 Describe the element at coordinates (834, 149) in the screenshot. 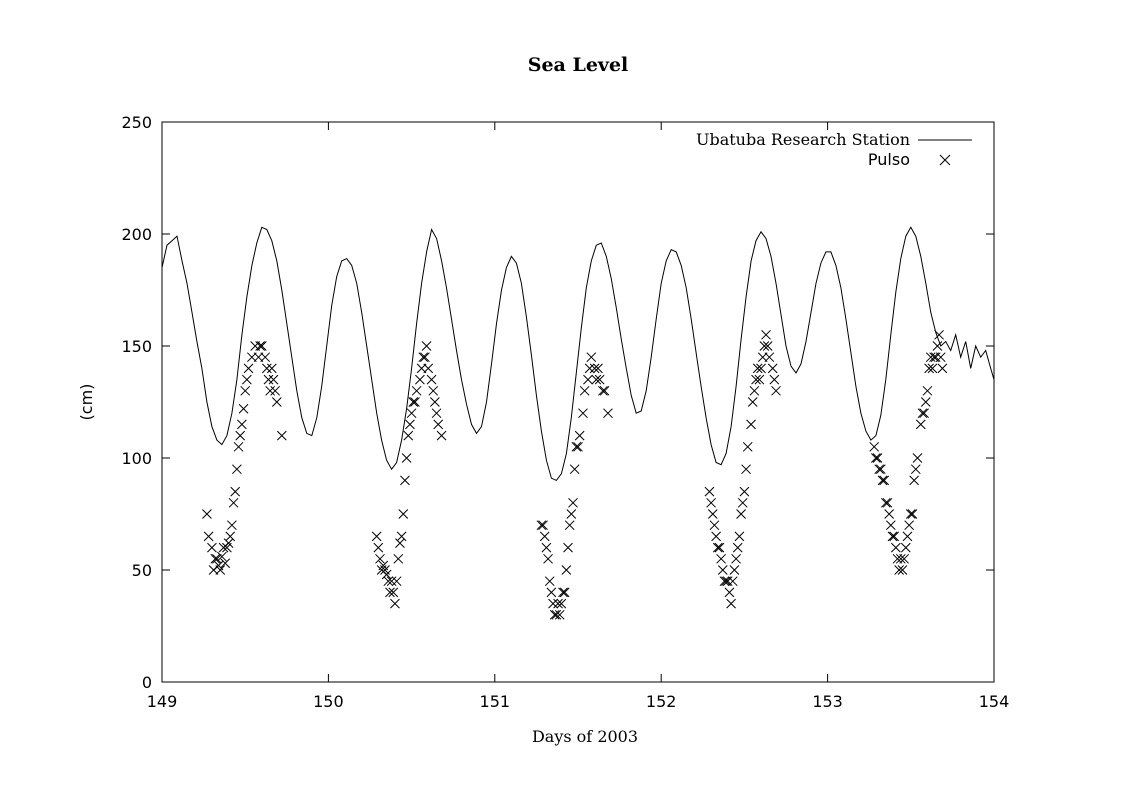

I see `legend: Ubatuba Research Station Pulso` at that location.